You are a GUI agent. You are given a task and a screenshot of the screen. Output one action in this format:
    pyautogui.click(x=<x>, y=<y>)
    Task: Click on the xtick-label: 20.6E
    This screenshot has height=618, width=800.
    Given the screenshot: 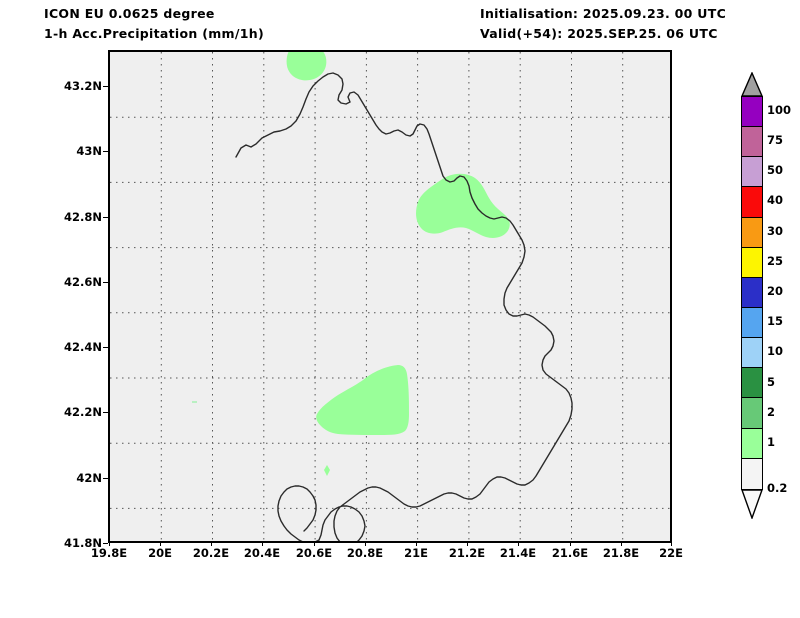 What is the action you would take?
    pyautogui.click(x=314, y=553)
    